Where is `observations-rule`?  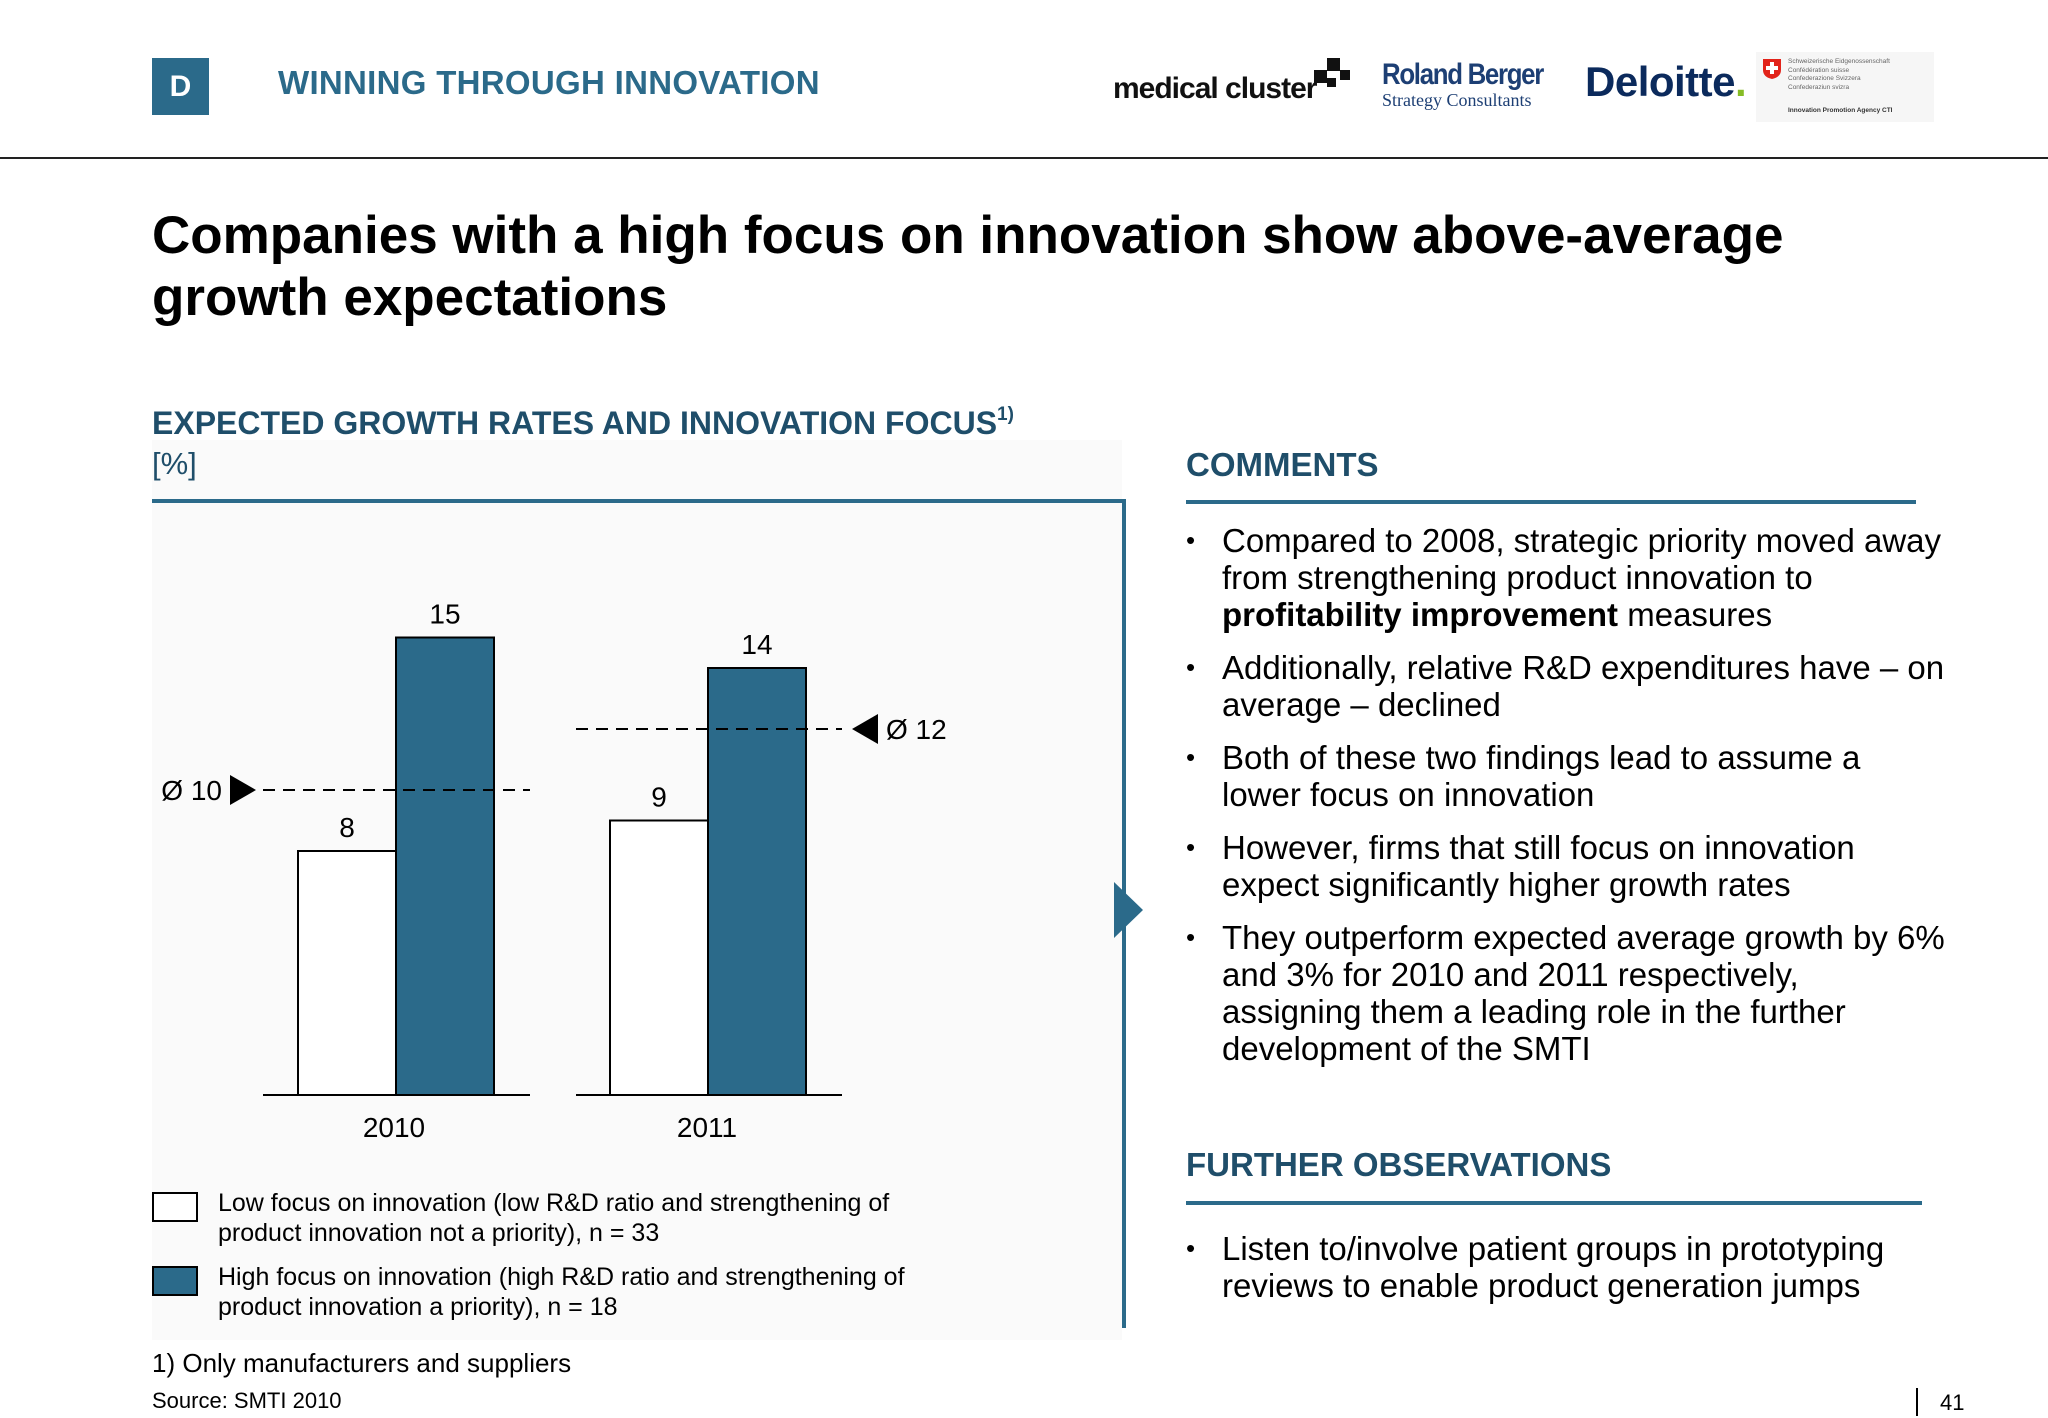 observations-rule is located at coordinates (1554, 1203).